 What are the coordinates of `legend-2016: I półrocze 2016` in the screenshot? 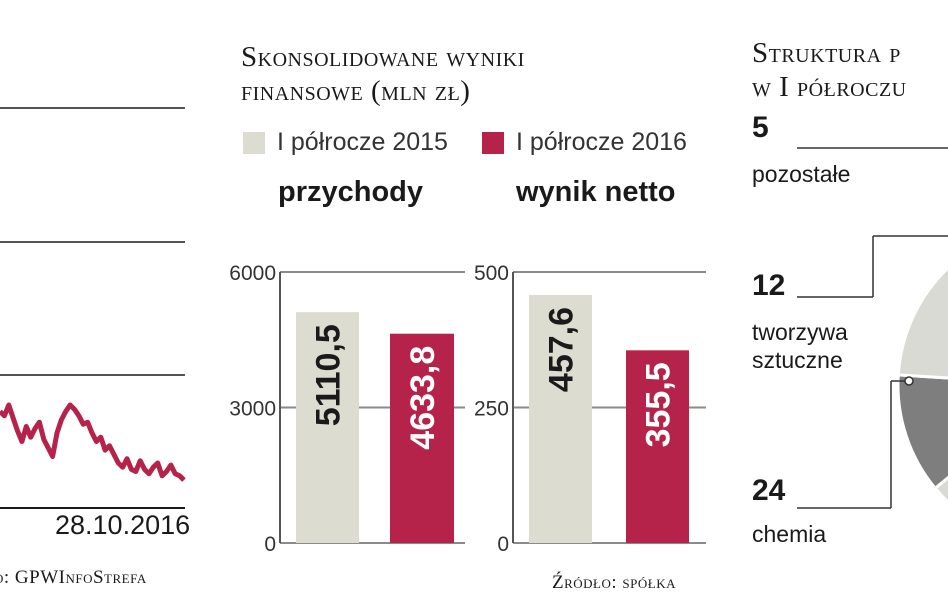 It's located at (584, 142).